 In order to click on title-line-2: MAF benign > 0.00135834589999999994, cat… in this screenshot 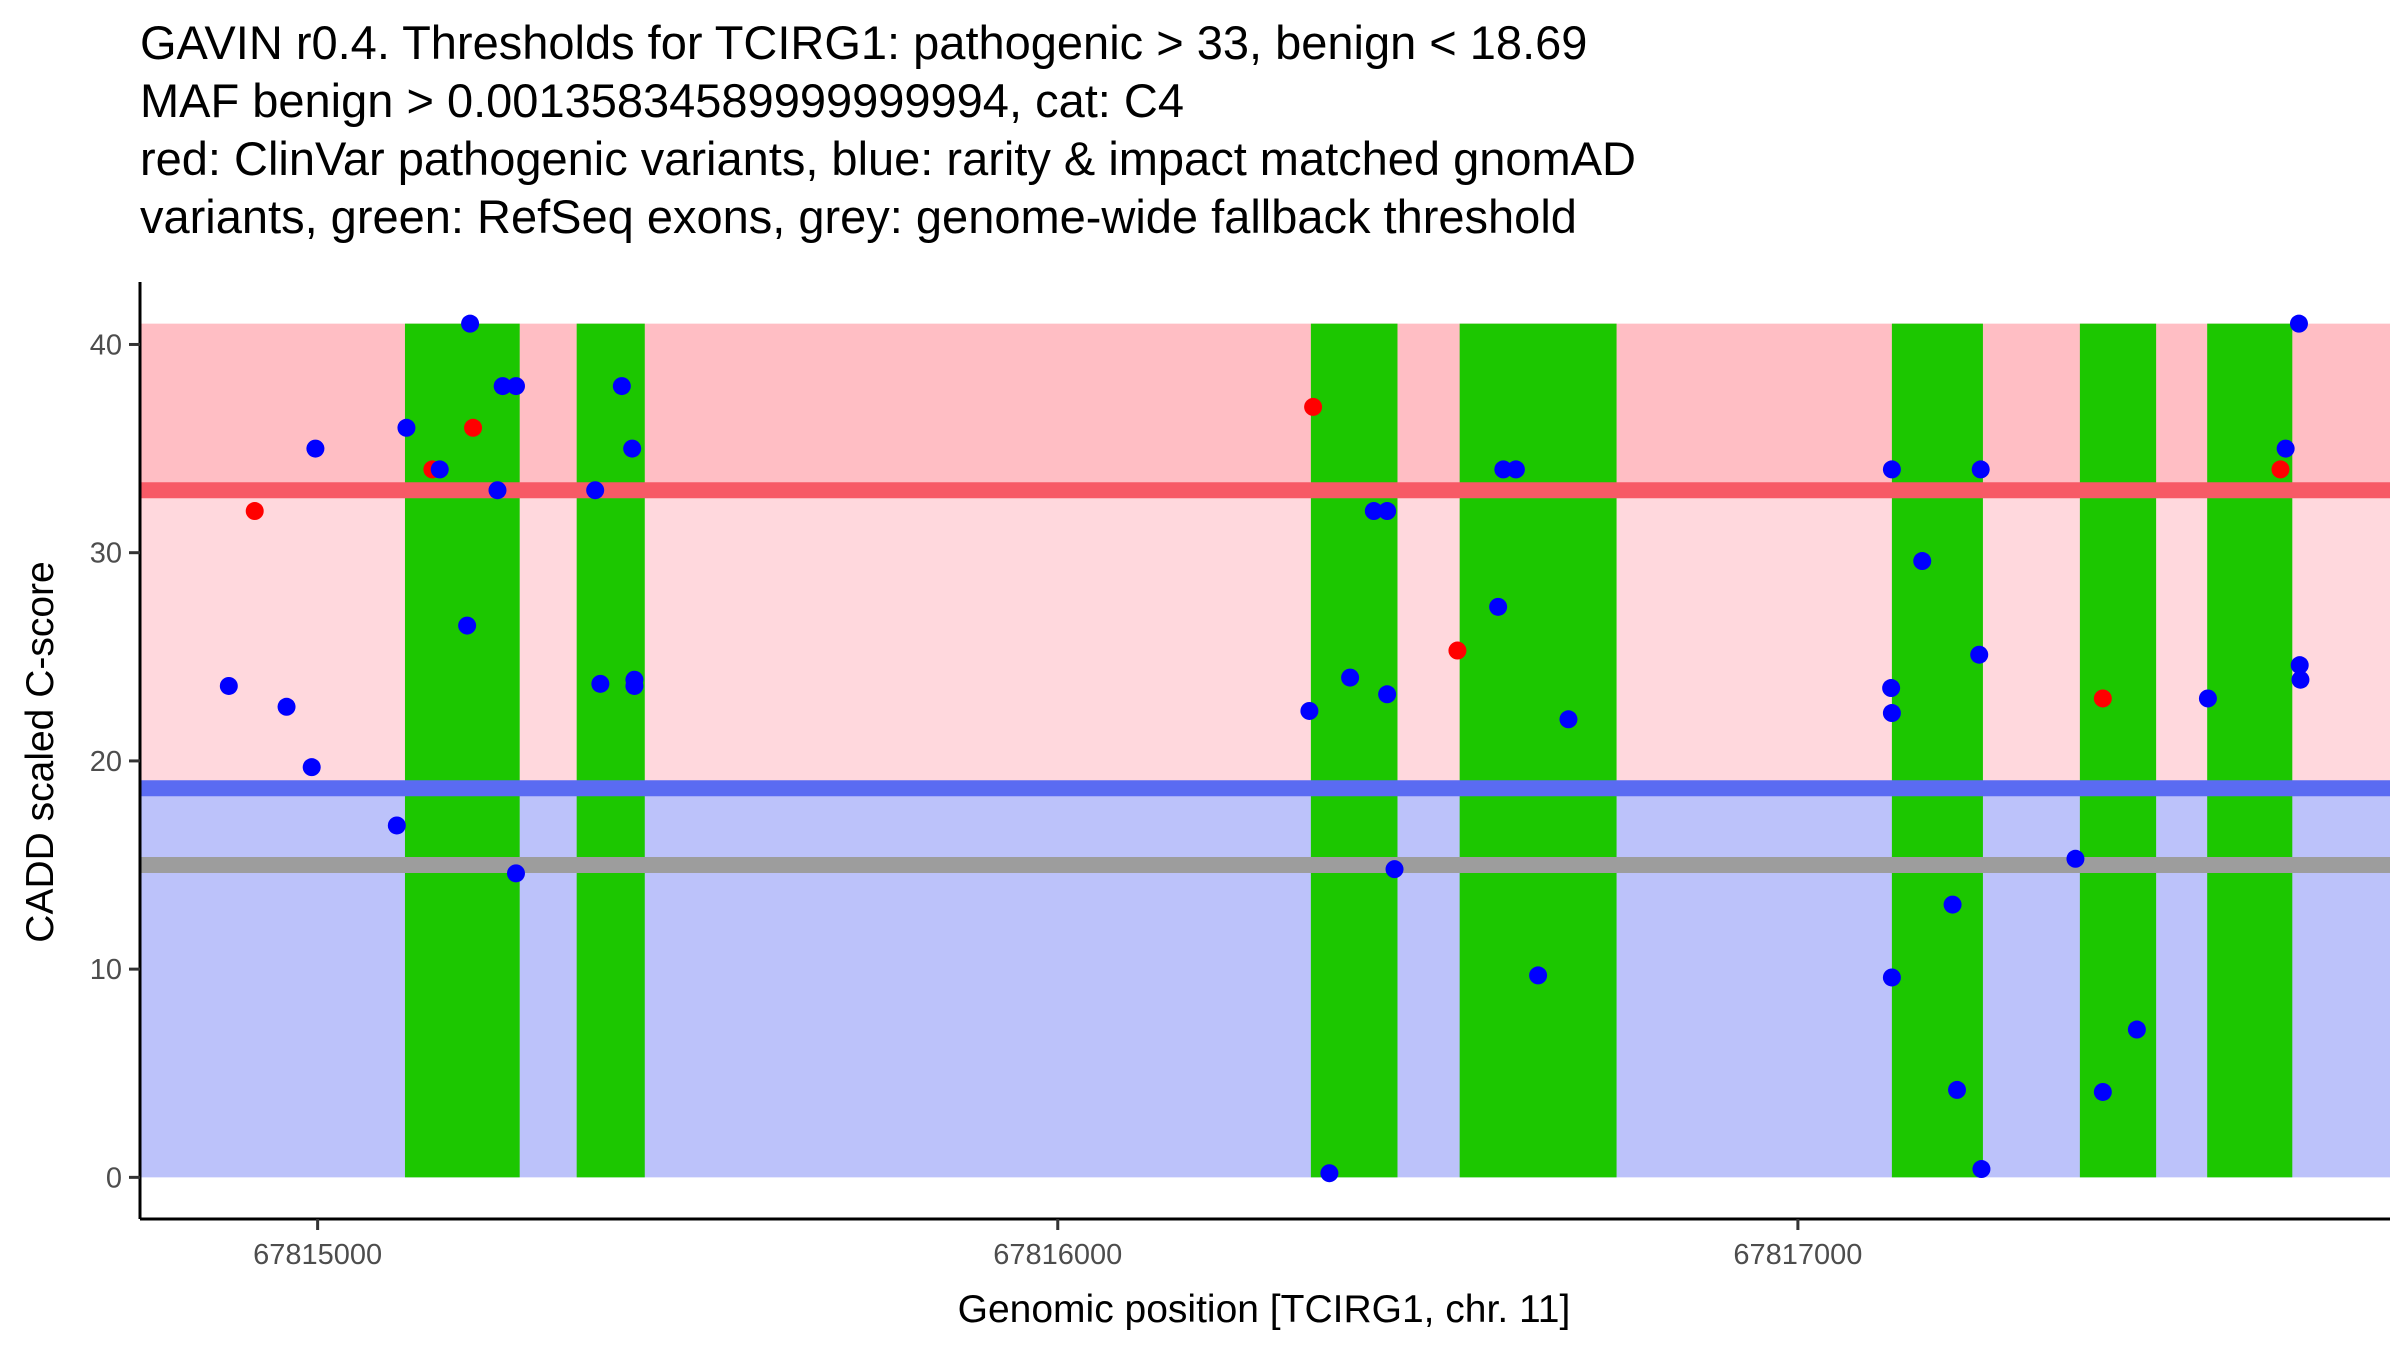, I will do `click(662, 100)`.